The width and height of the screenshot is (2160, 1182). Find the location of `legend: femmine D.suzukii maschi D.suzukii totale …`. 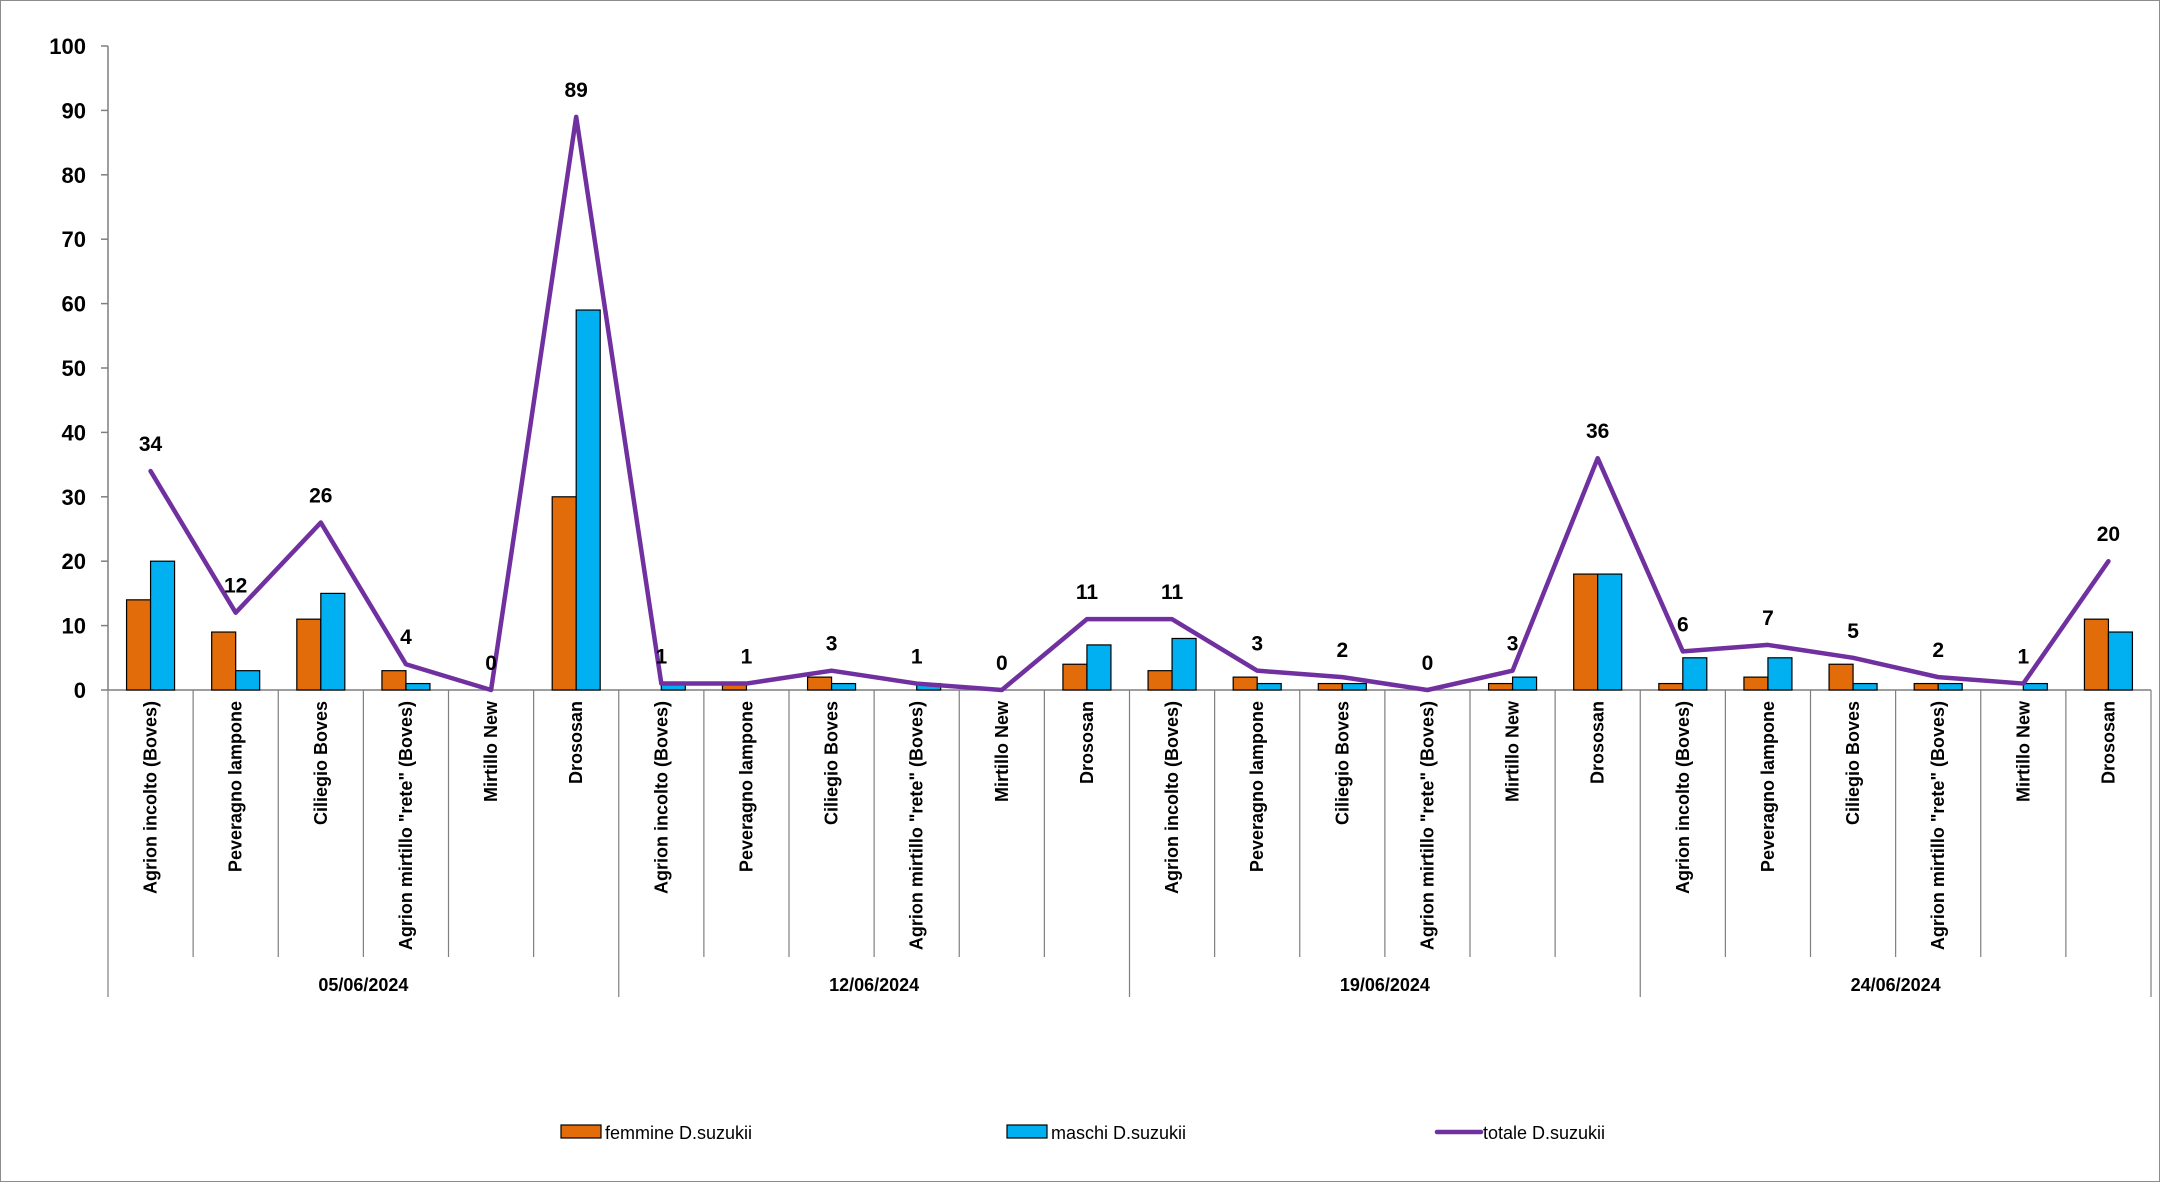

legend: femmine D.suzukii maschi D.suzukii totale … is located at coordinates (1082, 1133).